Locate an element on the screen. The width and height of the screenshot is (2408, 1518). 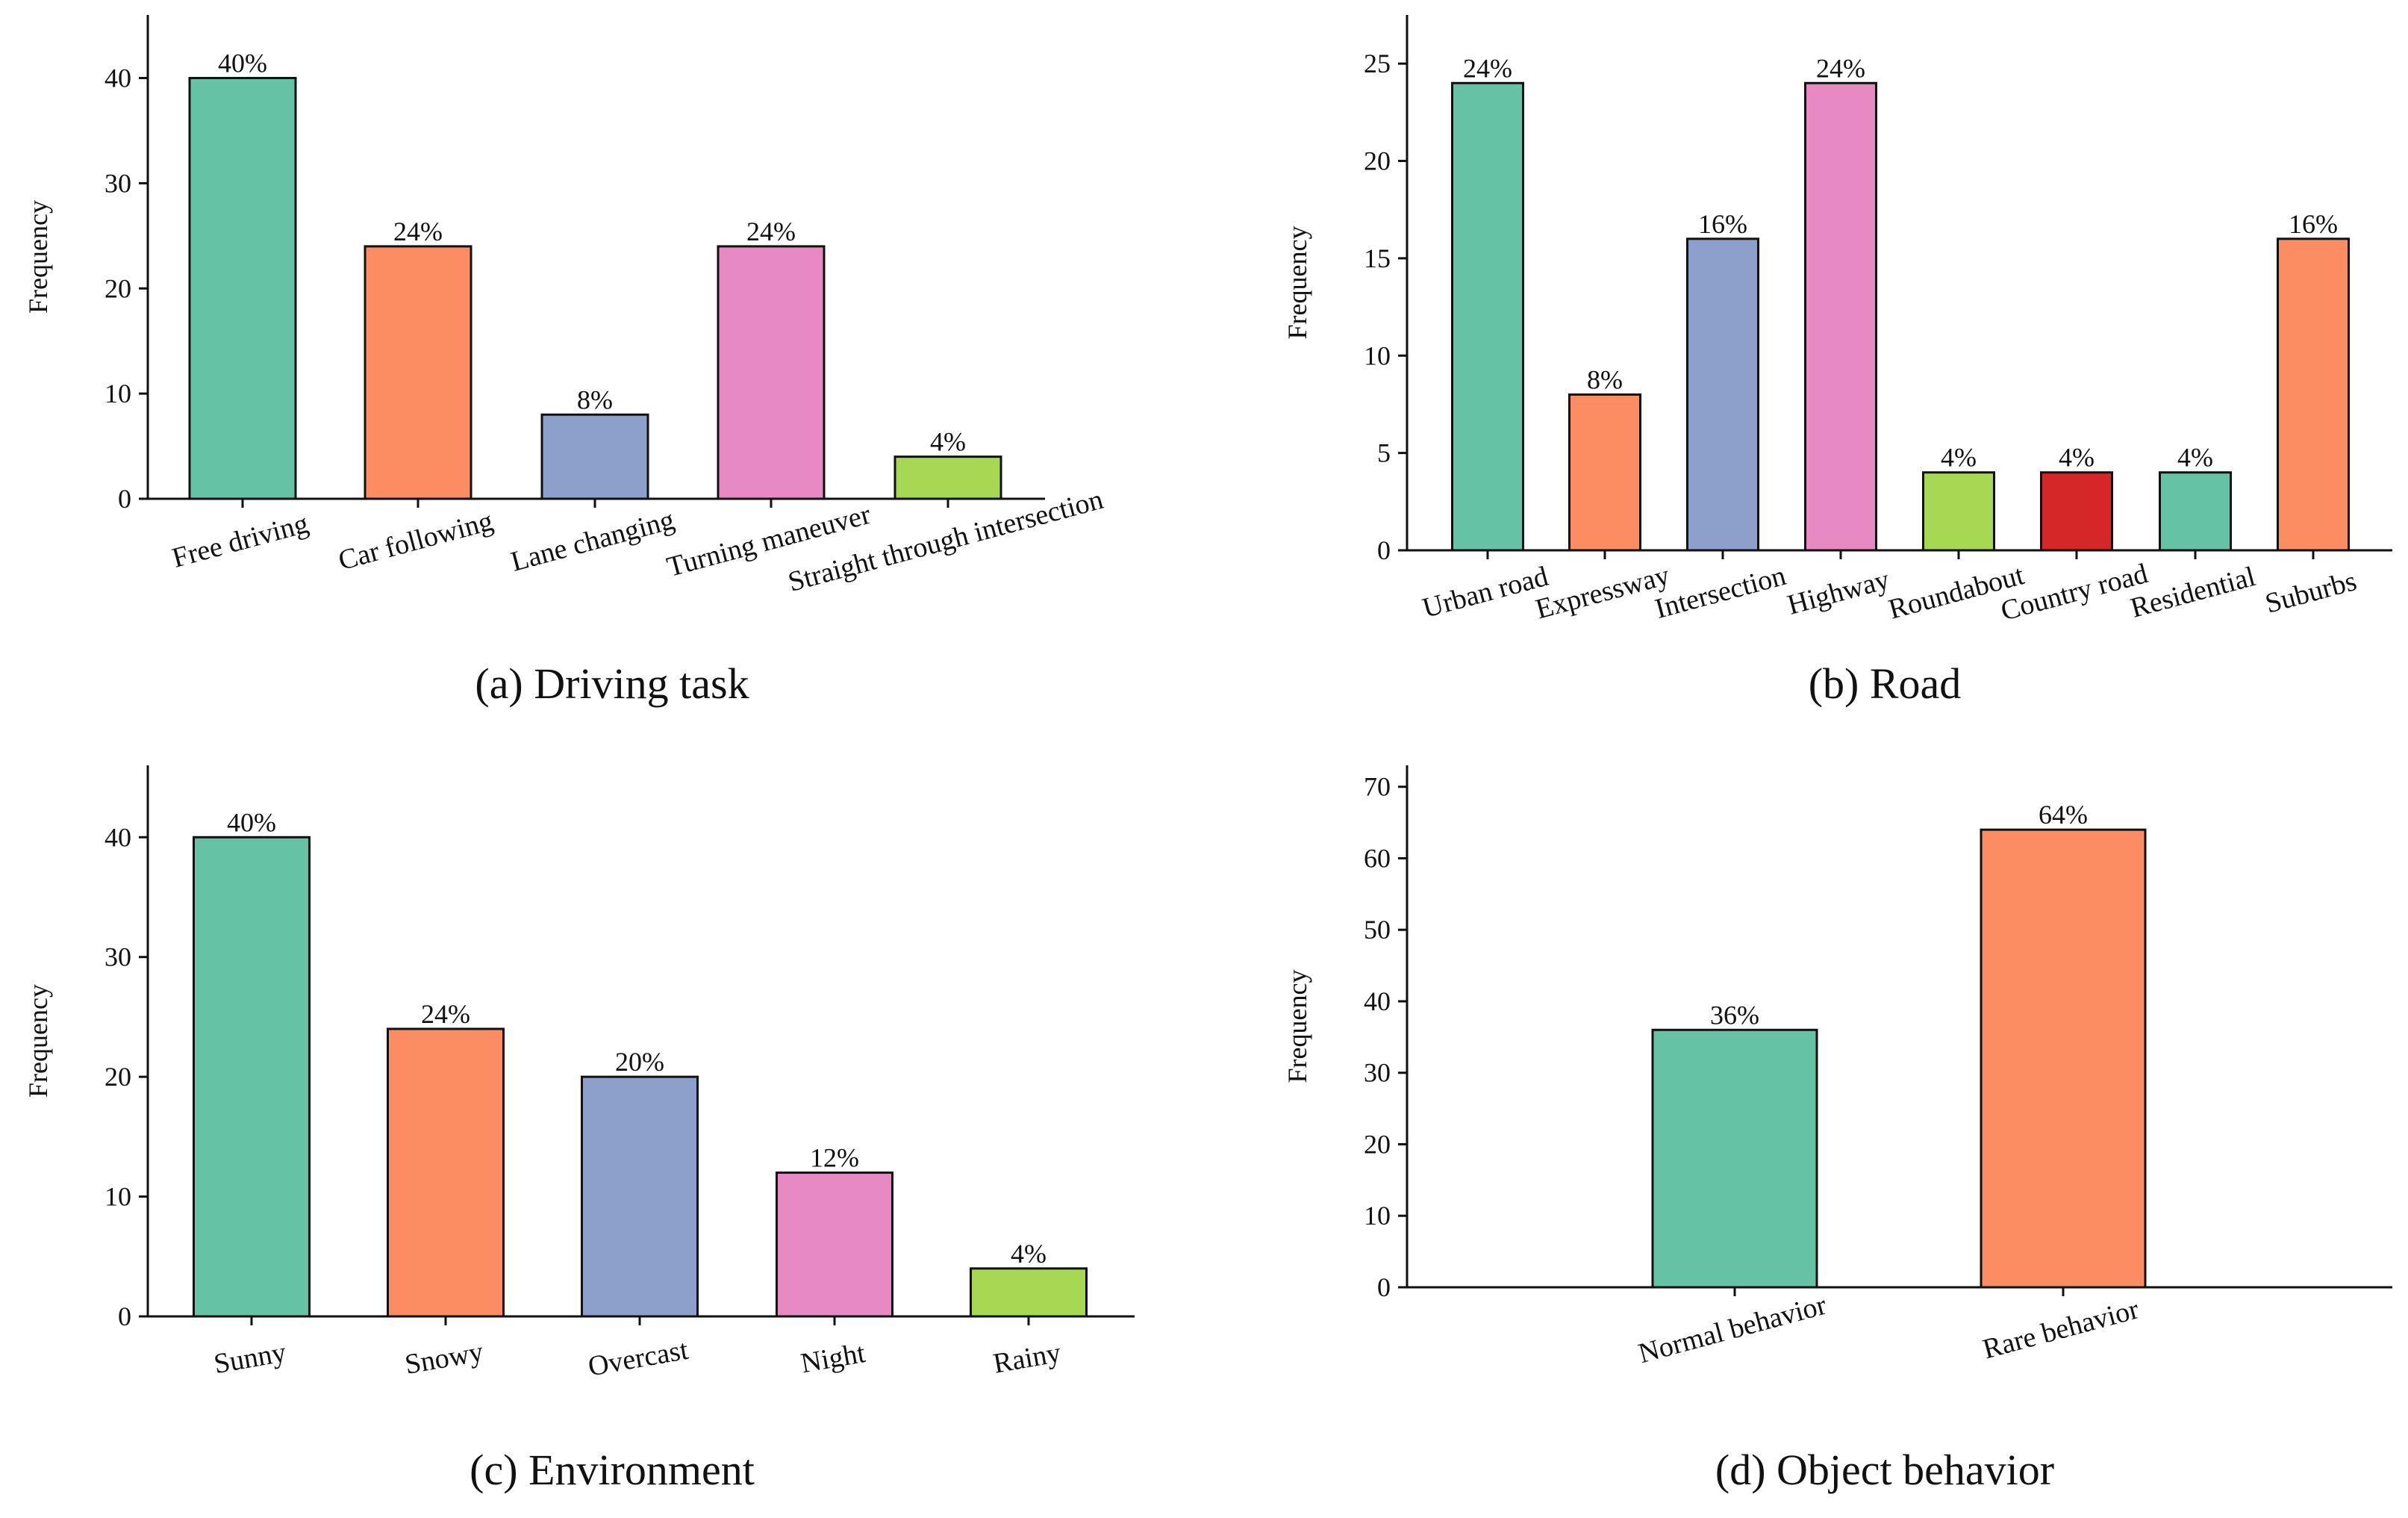
x-tick-label: Expressway is located at coordinates (1602, 592).